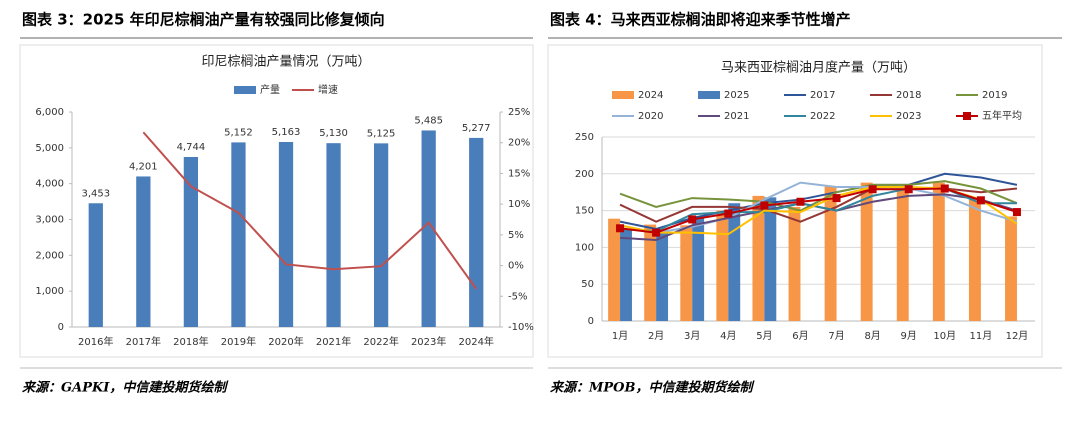 Image resolution: width=1080 pixels, height=421 pixels. What do you see at coordinates (1017, 336) in the screenshot?
I see `x-tick-label: 12月` at bounding box center [1017, 336].